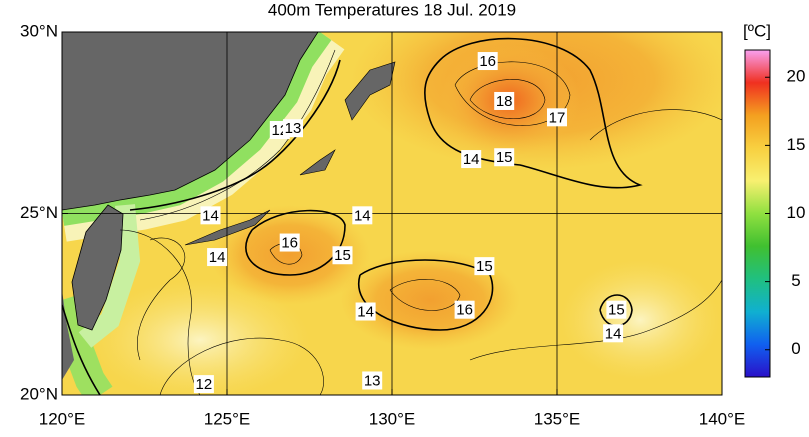 This screenshot has width=809, height=437. I want to click on contour-label: 18, so click(504, 101).